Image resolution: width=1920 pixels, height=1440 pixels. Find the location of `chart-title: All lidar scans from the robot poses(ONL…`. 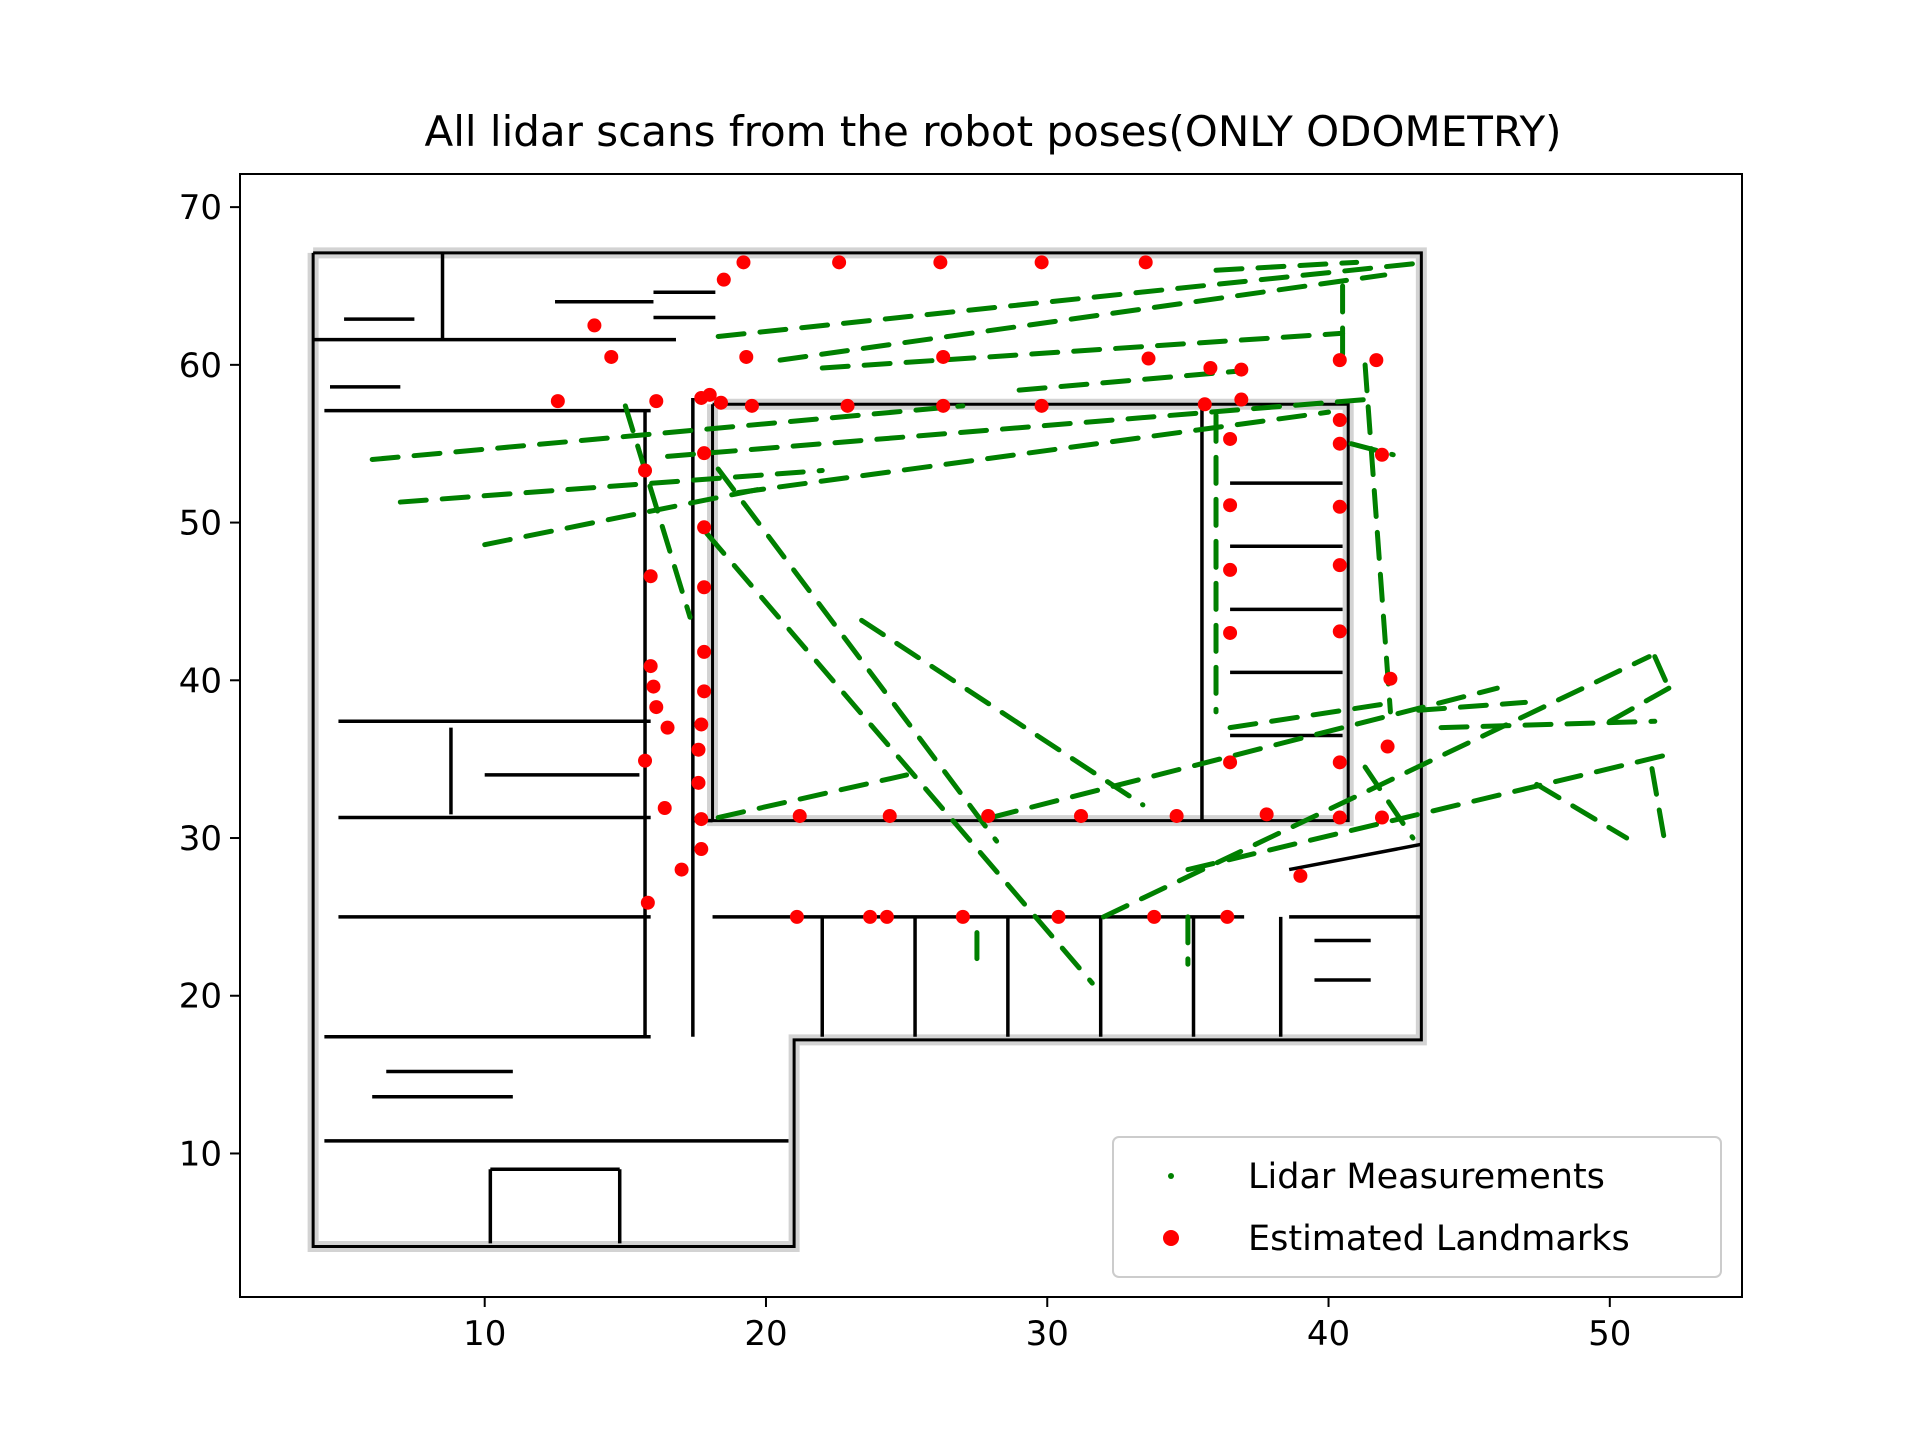

chart-title: All lidar scans from the robot poses(ONL… is located at coordinates (993, 131).